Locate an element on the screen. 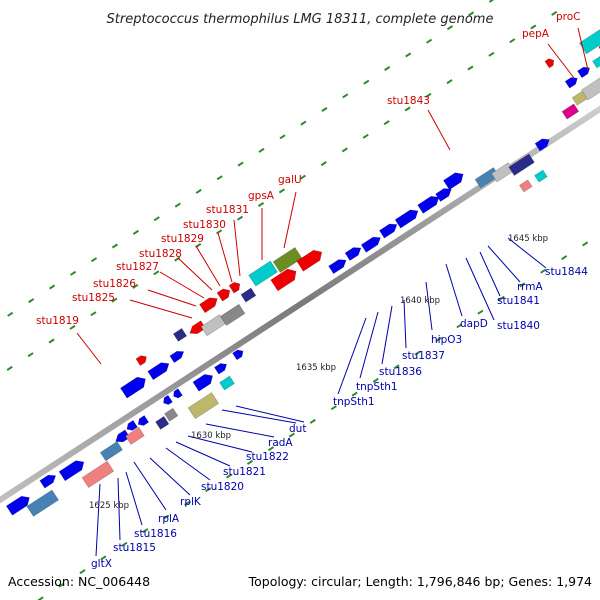 The width and height of the screenshot is (600, 600). gene-label-stu1843: stu1843 is located at coordinates (408, 101).